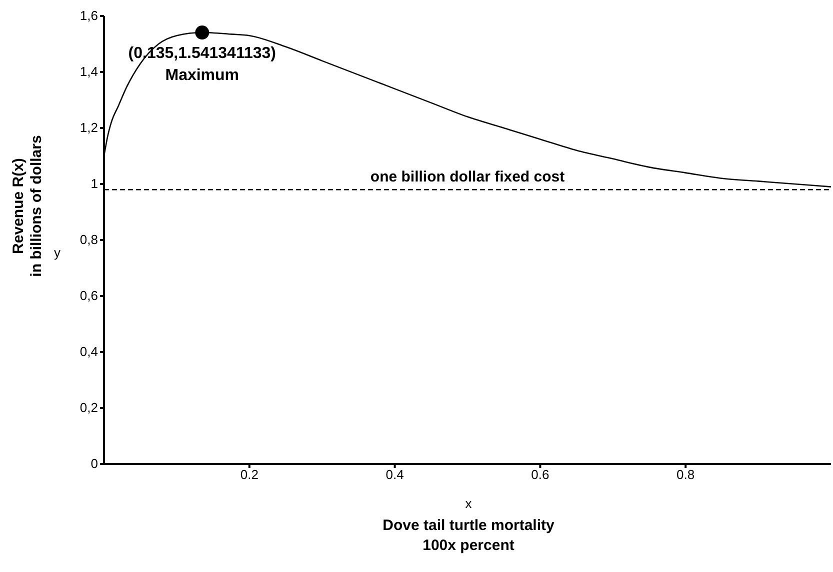  Describe the element at coordinates (89, 71) in the screenshot. I see `y-tick-label: 1,4` at that location.